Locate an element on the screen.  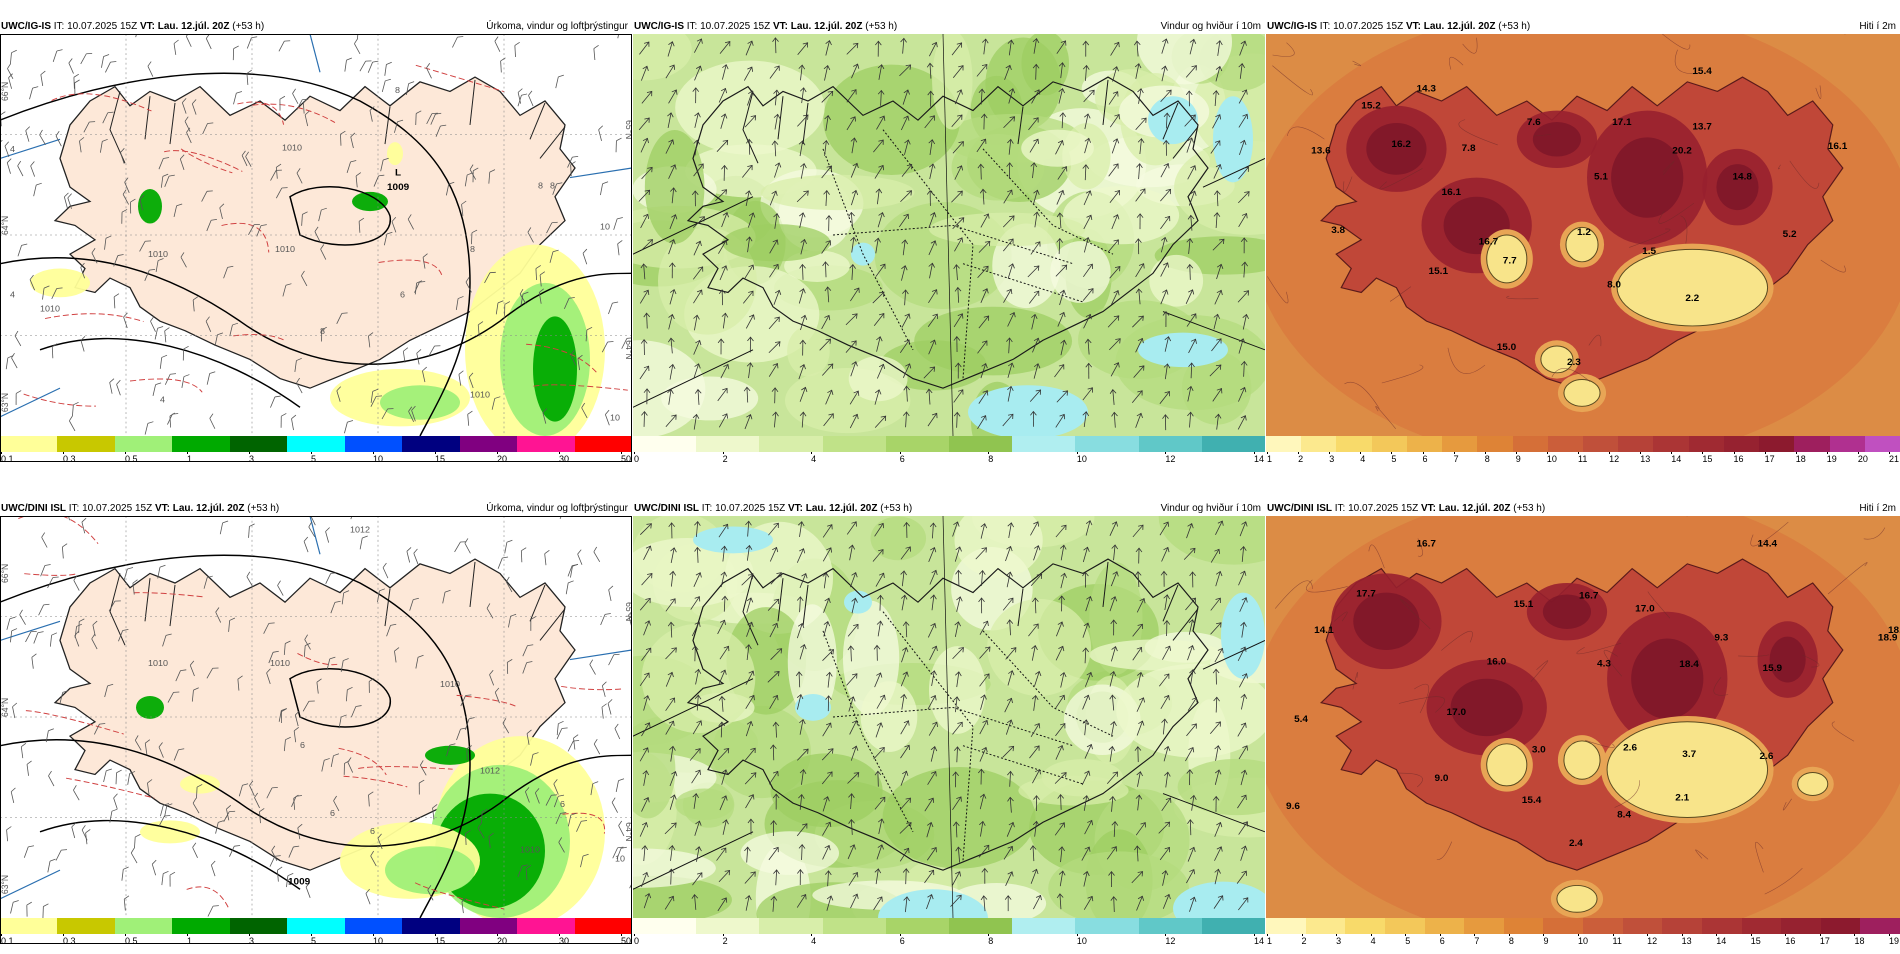
panel-title: Úrkoma, vindur og loftþrýstingur is located at coordinates (557, 27).